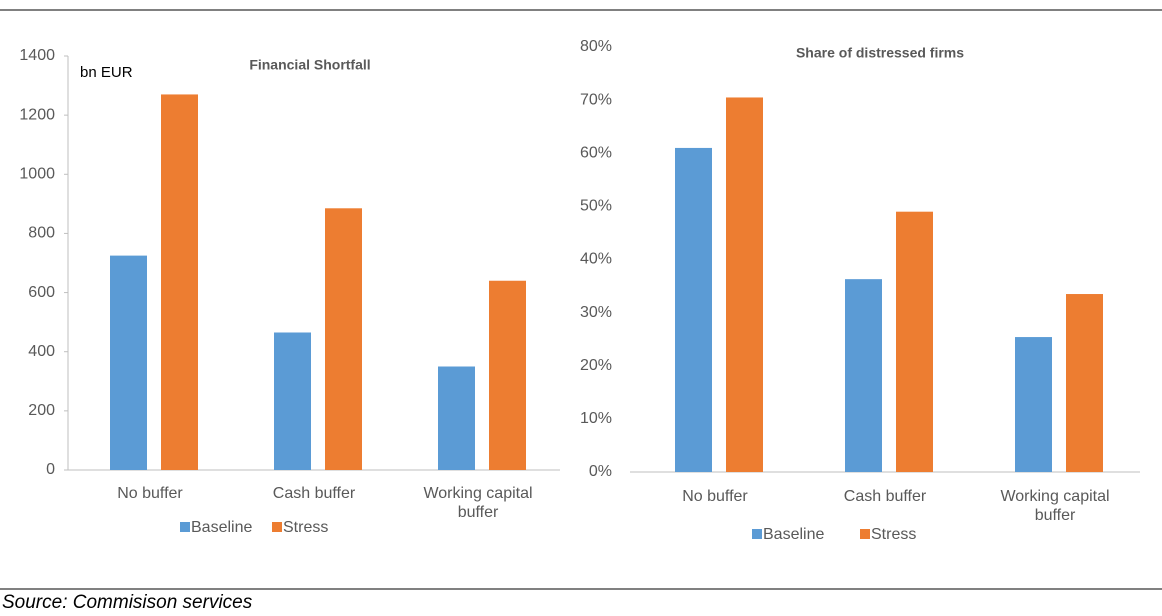  I want to click on y-tick-label: 30%, so click(596, 312).